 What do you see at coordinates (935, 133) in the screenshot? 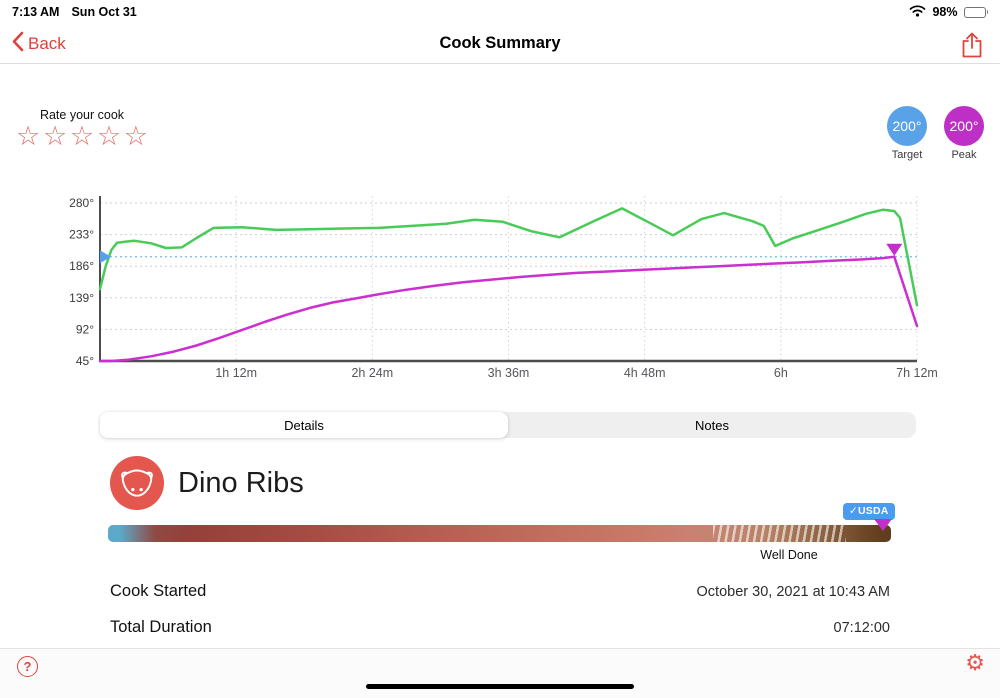
I see `temp-badges: 200° Target 200° Peak` at bounding box center [935, 133].